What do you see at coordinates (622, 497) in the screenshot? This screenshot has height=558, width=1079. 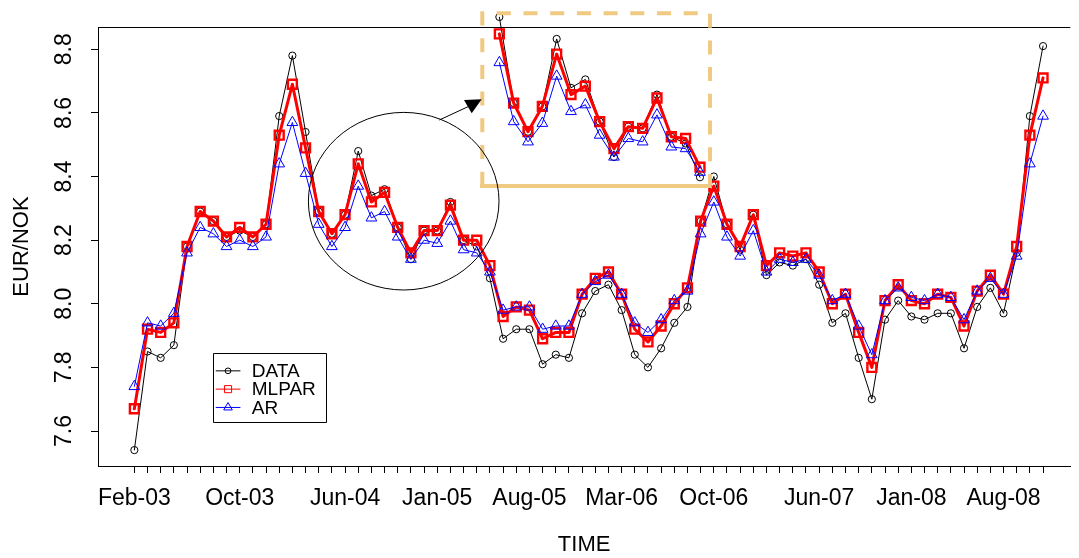 I see `x-tick-label: Mar-06` at bounding box center [622, 497].